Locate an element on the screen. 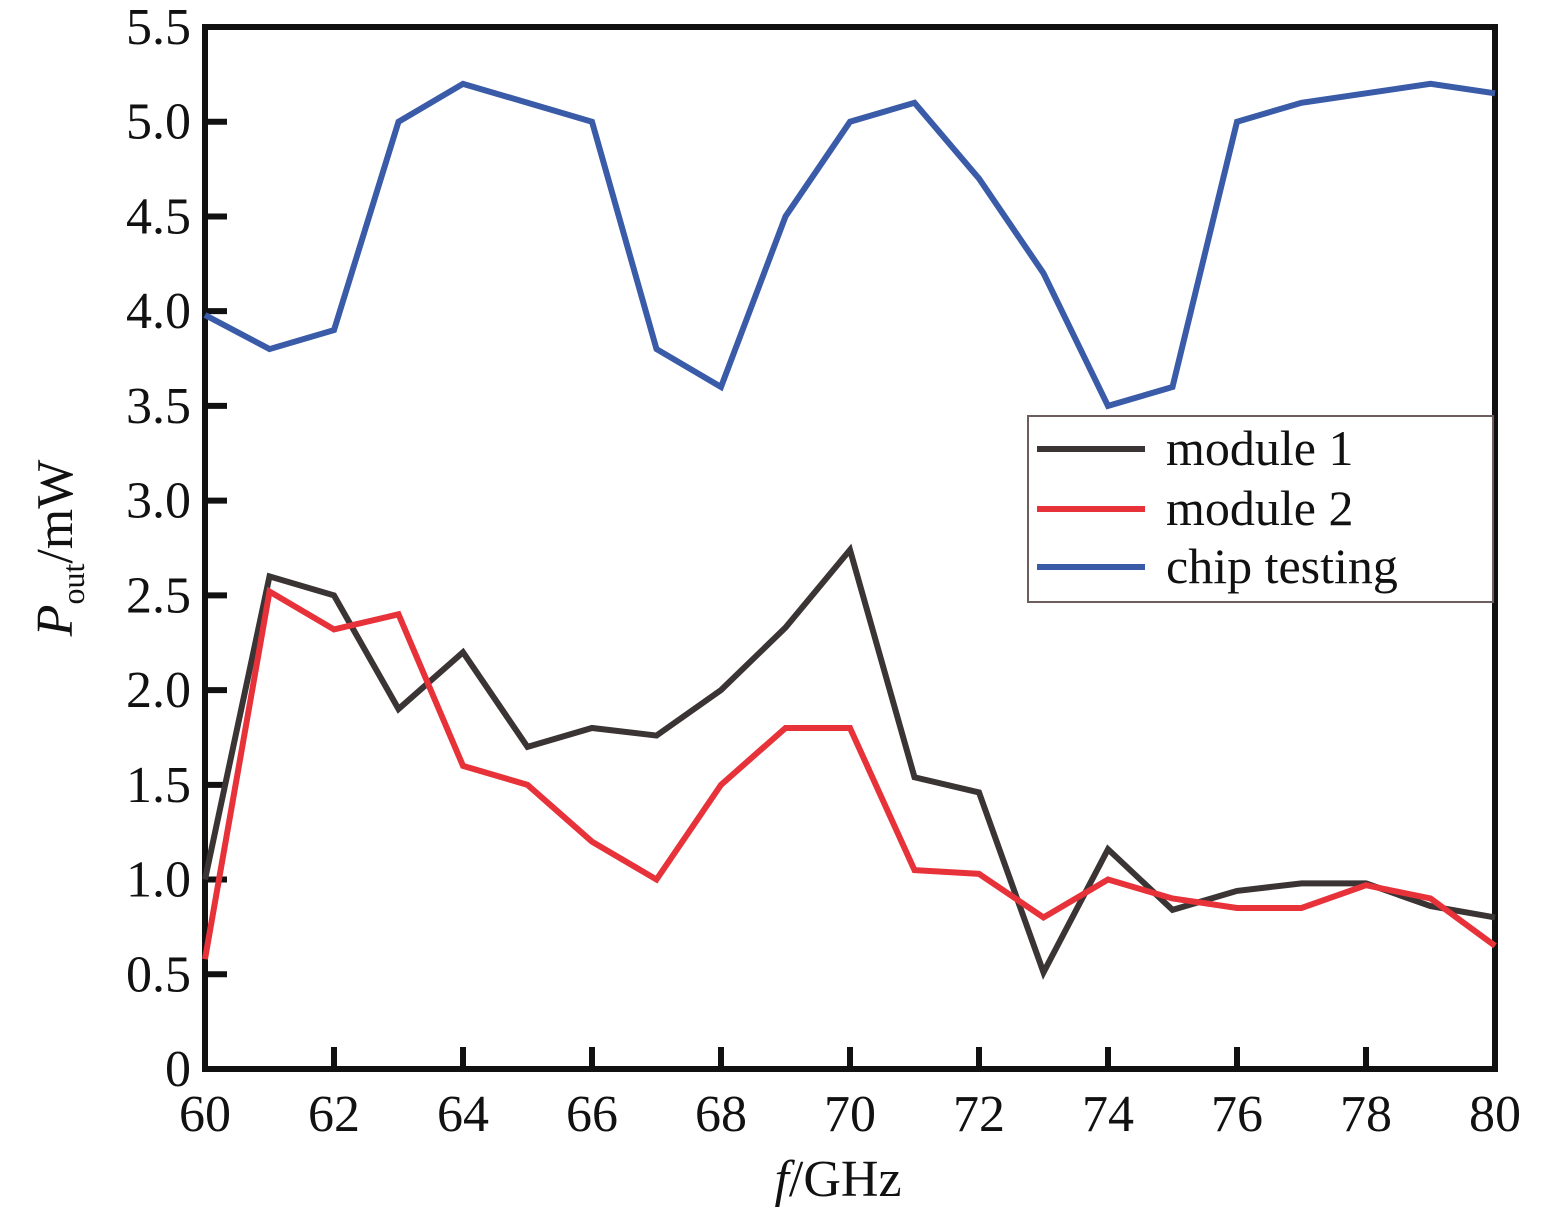 This screenshot has width=1549, height=1214. x-tick-label: 74 is located at coordinates (1108, 1114).